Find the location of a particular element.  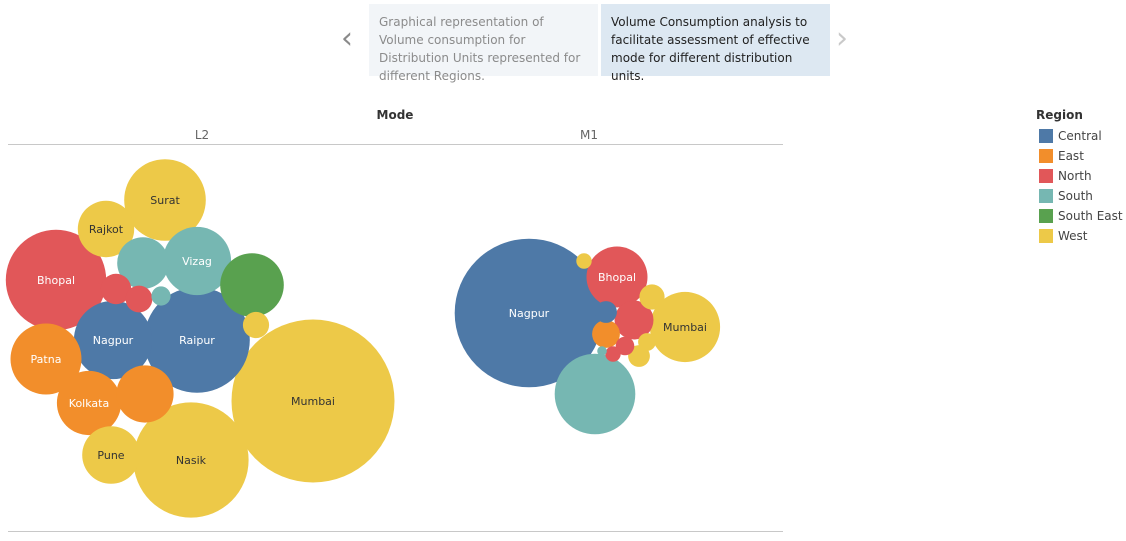

bubble-label-l2-patna-7: Patna is located at coordinates (46, 359).